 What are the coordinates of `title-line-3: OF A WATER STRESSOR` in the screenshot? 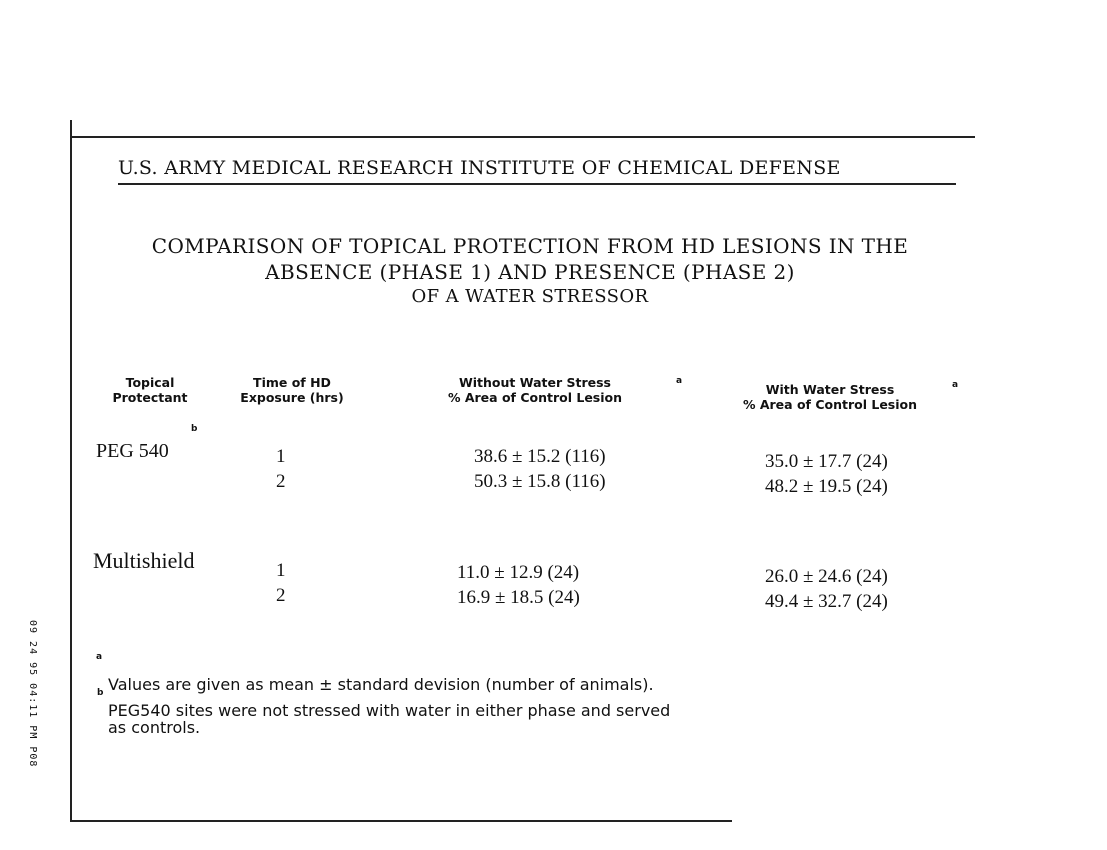 It's located at (530, 296).